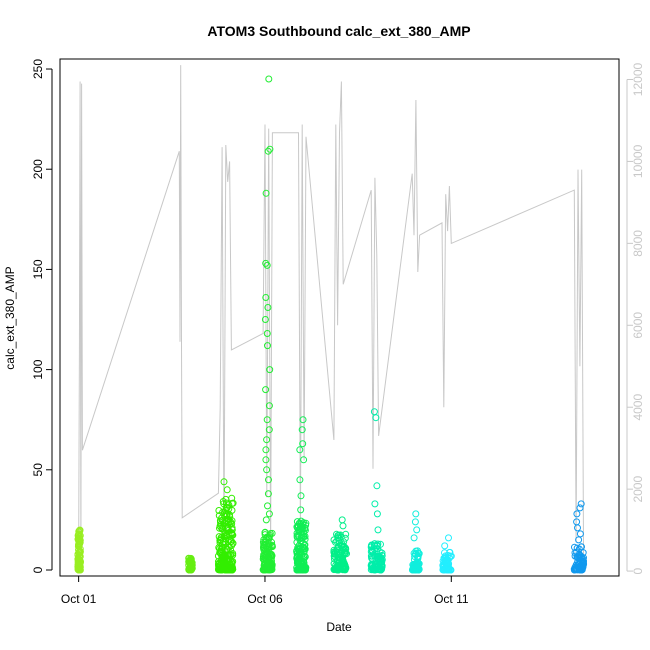  What do you see at coordinates (638, 161) in the screenshot?
I see `y2-tick-label: 10000` at bounding box center [638, 161].